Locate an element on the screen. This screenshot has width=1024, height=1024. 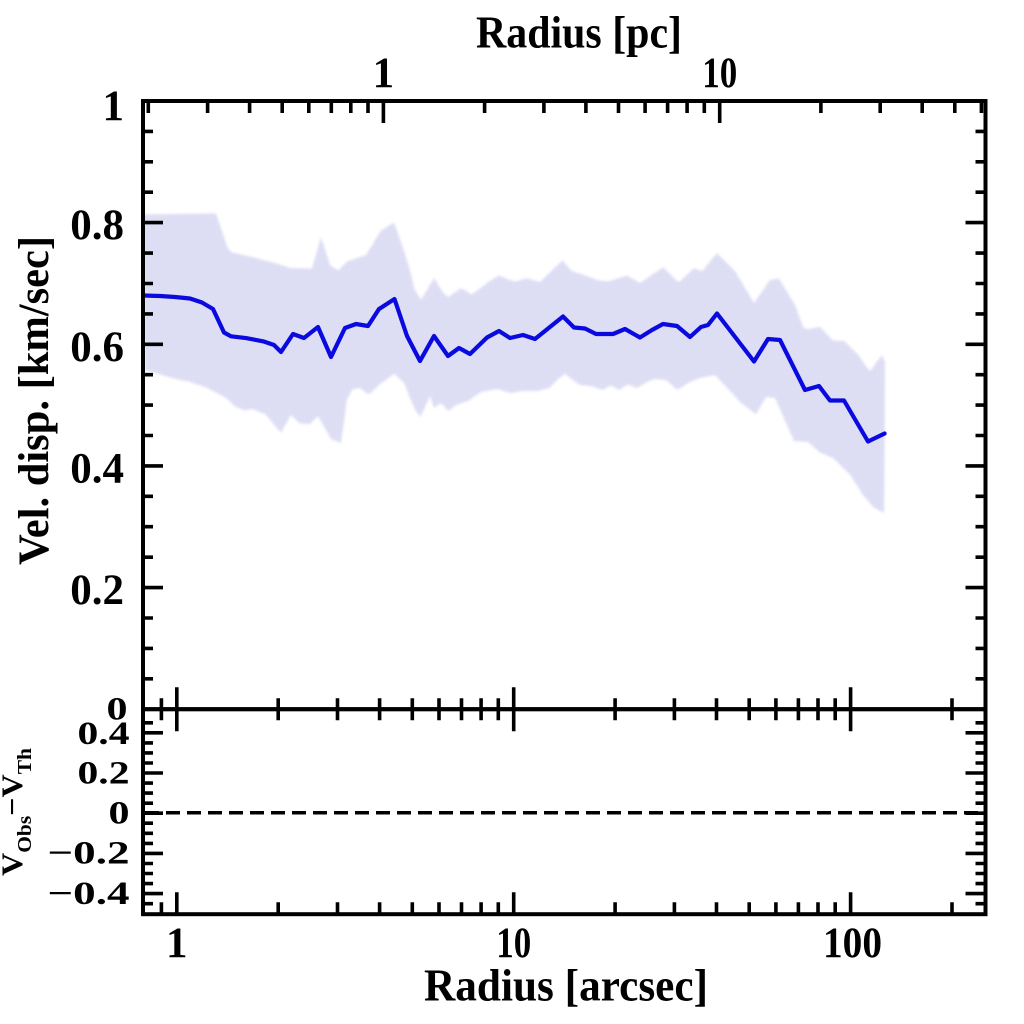
svg-text: Radius [pc] is located at coordinates (579, 33).